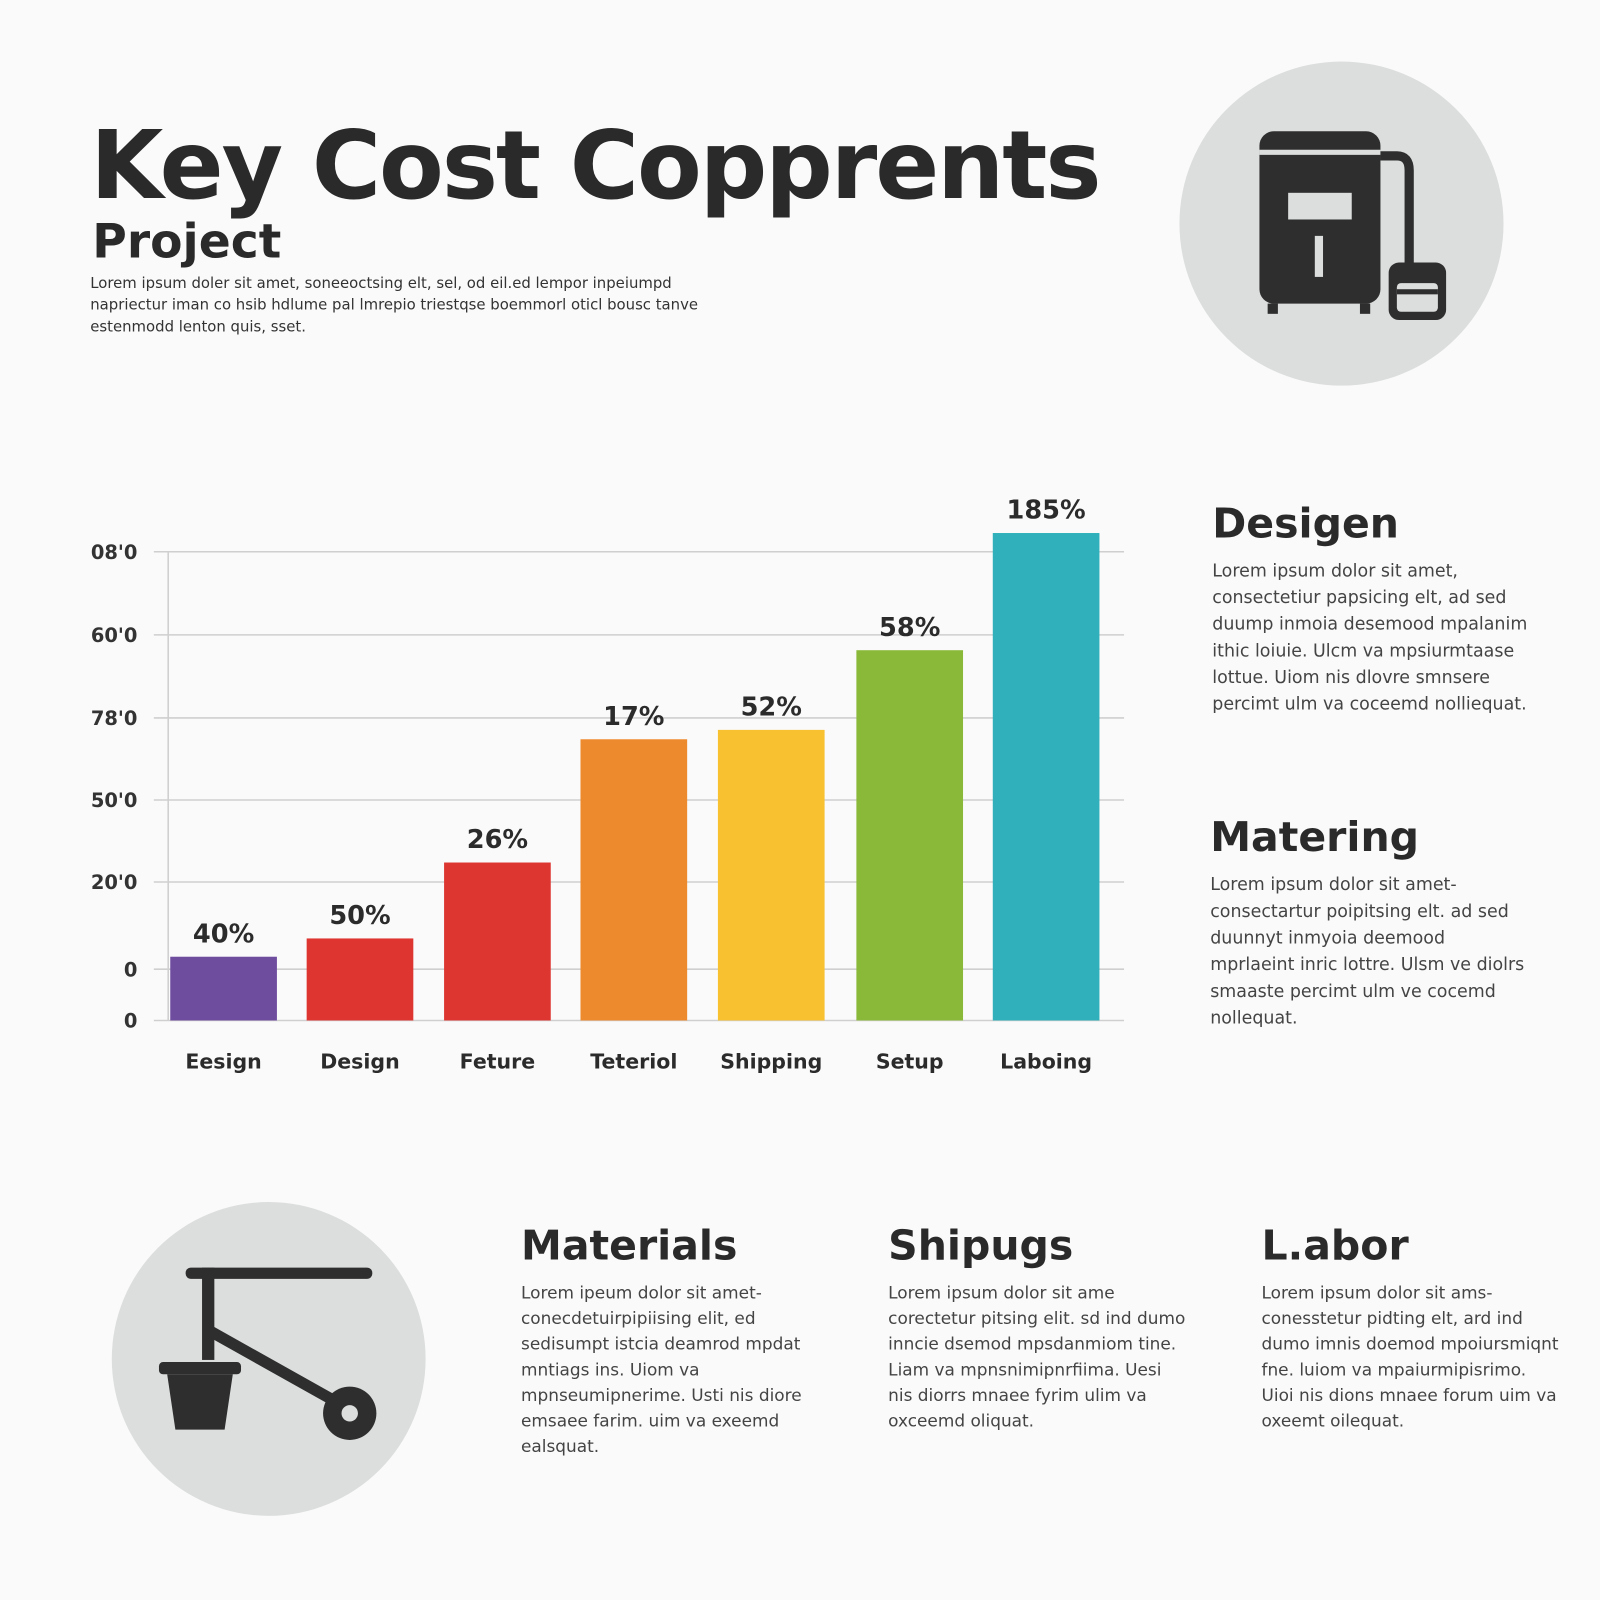  Describe the element at coordinates (114, 882) in the screenshot. I see `y-tick-label: 20'0` at that location.